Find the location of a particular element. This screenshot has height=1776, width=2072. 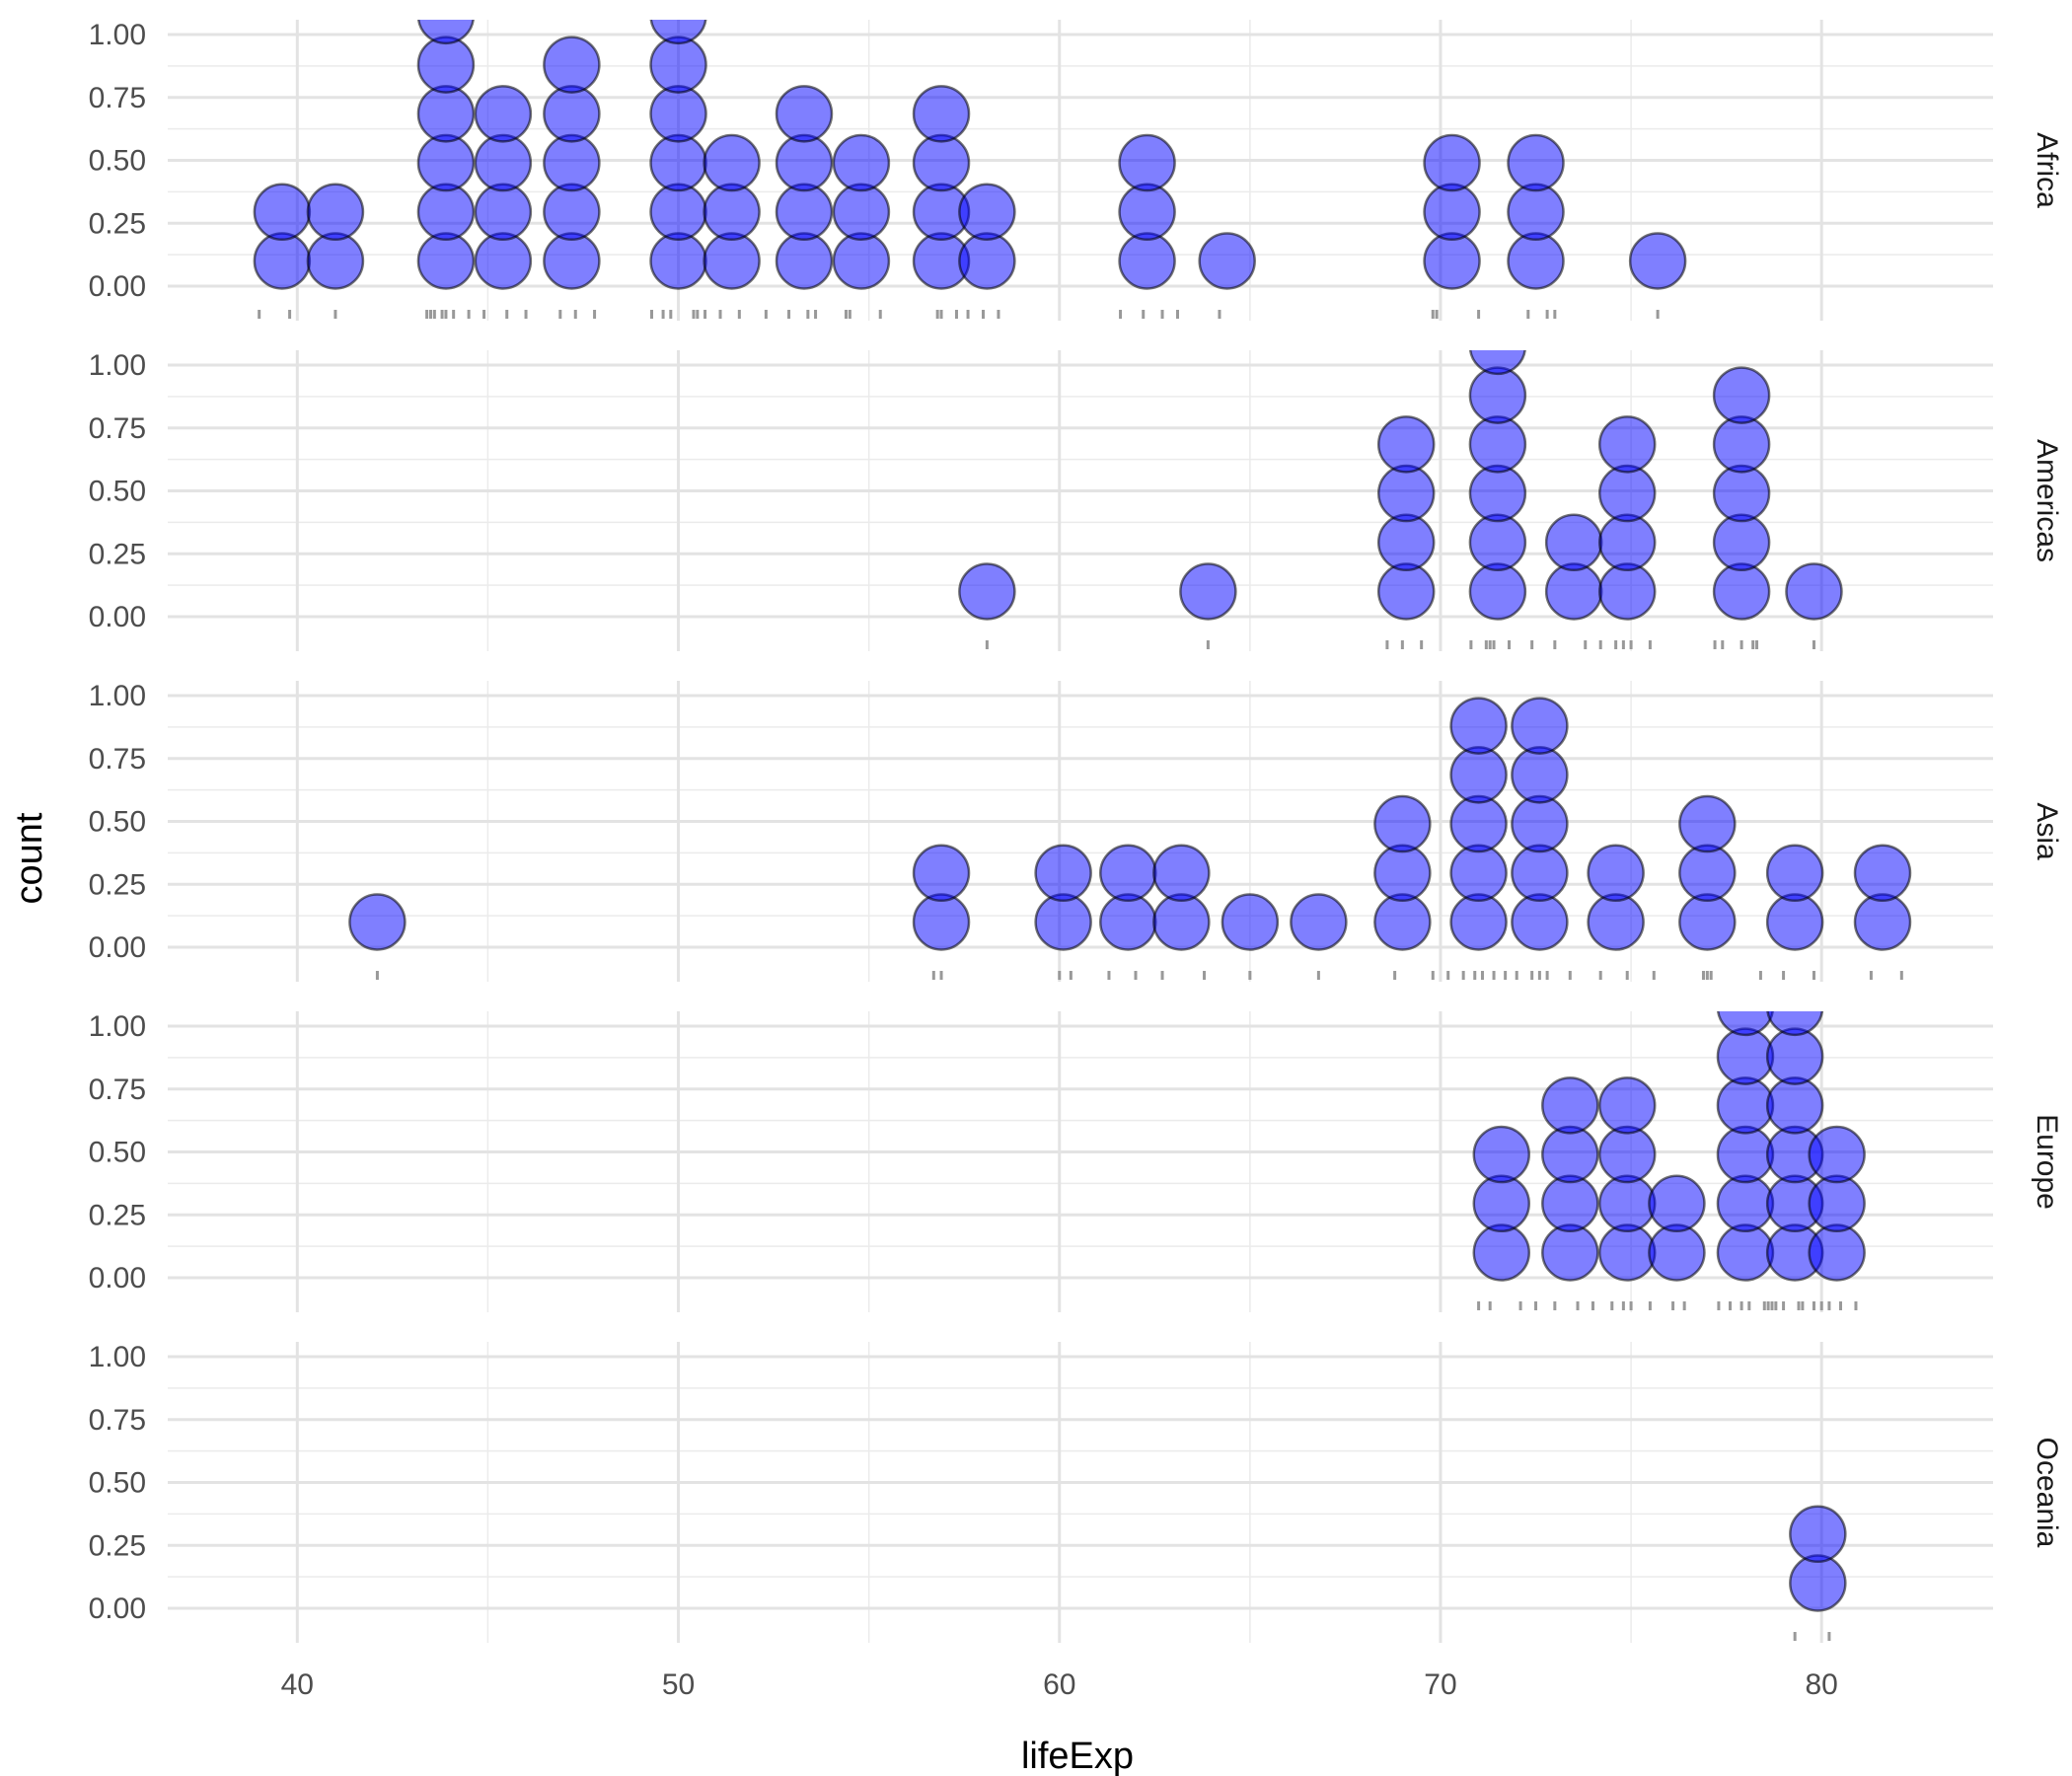

y-axis-title: count is located at coordinates (30, 858).